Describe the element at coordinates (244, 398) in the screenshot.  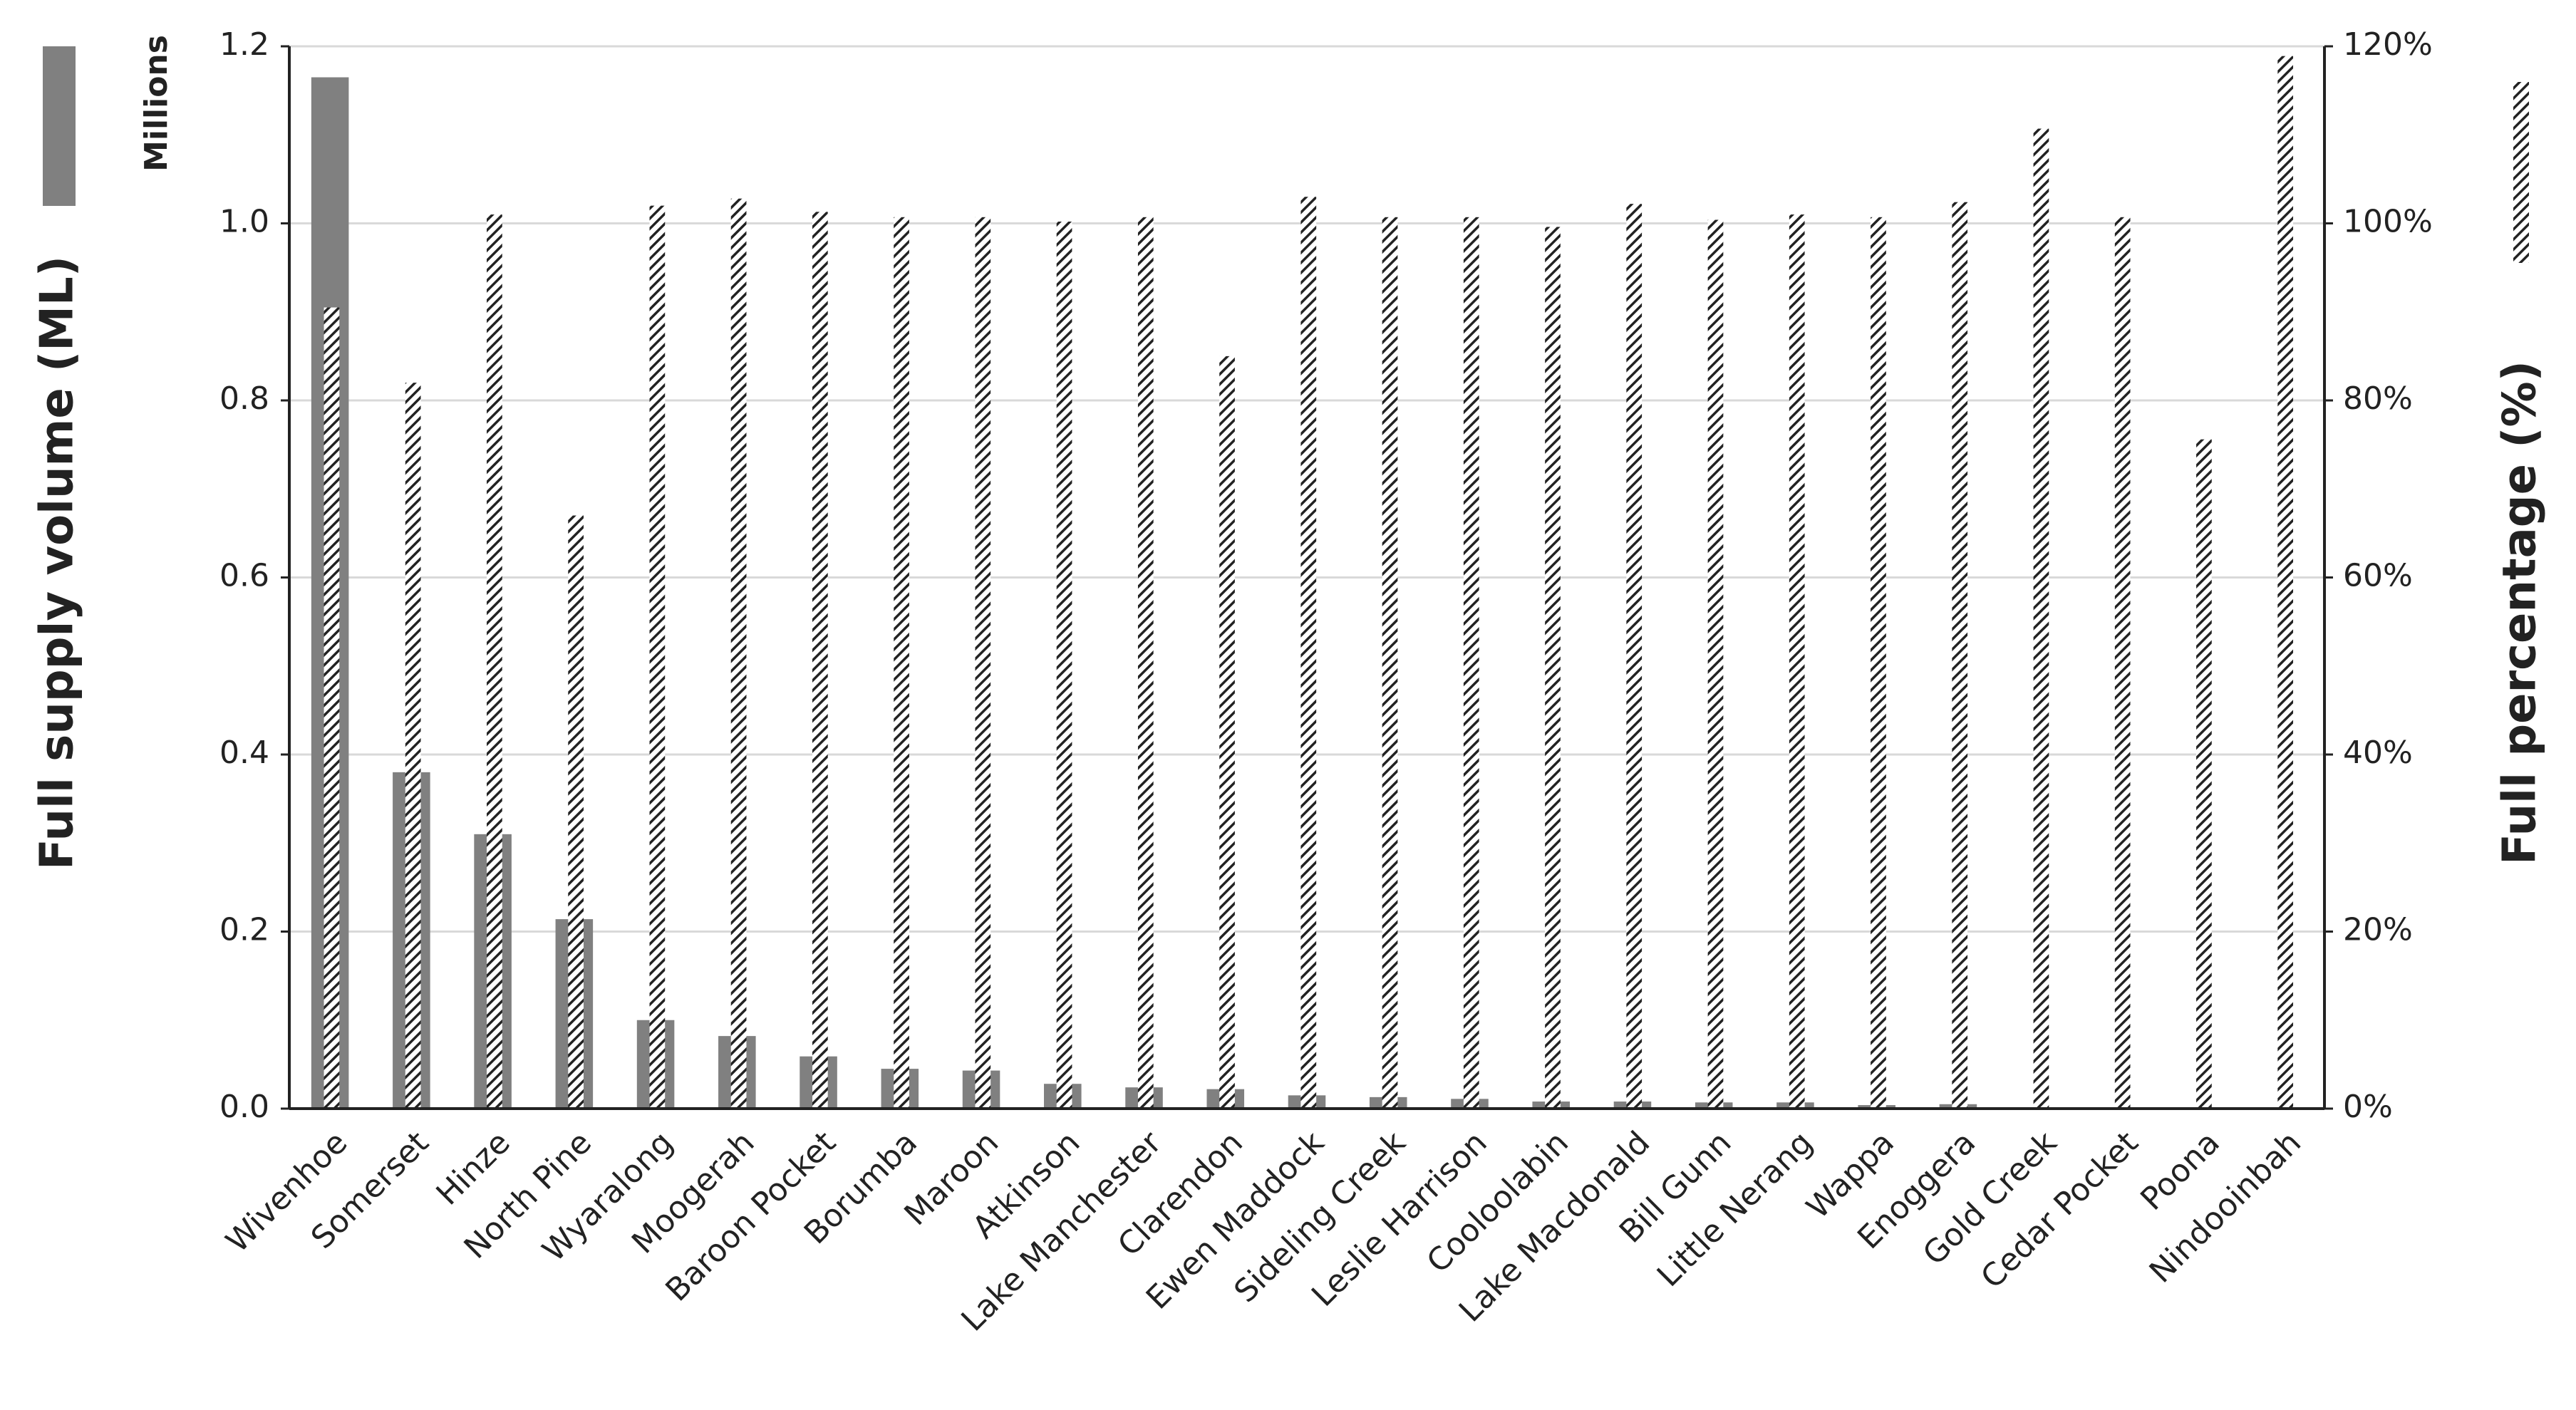
I see `y-tick-label: 0.8` at that location.